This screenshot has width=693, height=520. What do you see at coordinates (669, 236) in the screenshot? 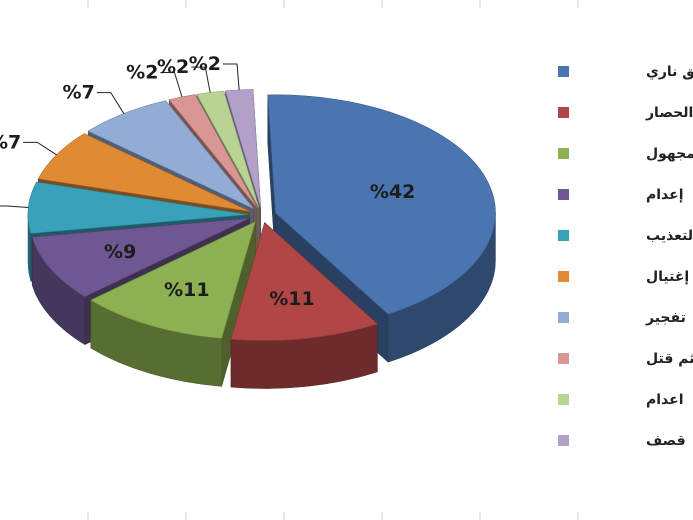
I see `legend-label: تحت التعذيب` at bounding box center [669, 236].